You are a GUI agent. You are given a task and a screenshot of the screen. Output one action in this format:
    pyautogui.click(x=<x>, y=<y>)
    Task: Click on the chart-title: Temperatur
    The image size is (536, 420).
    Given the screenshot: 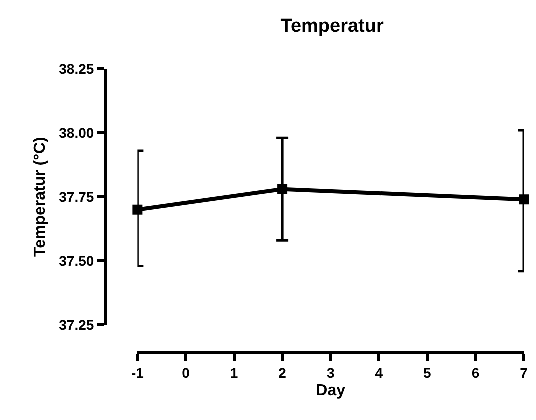 What is the action you would take?
    pyautogui.click(x=332, y=27)
    